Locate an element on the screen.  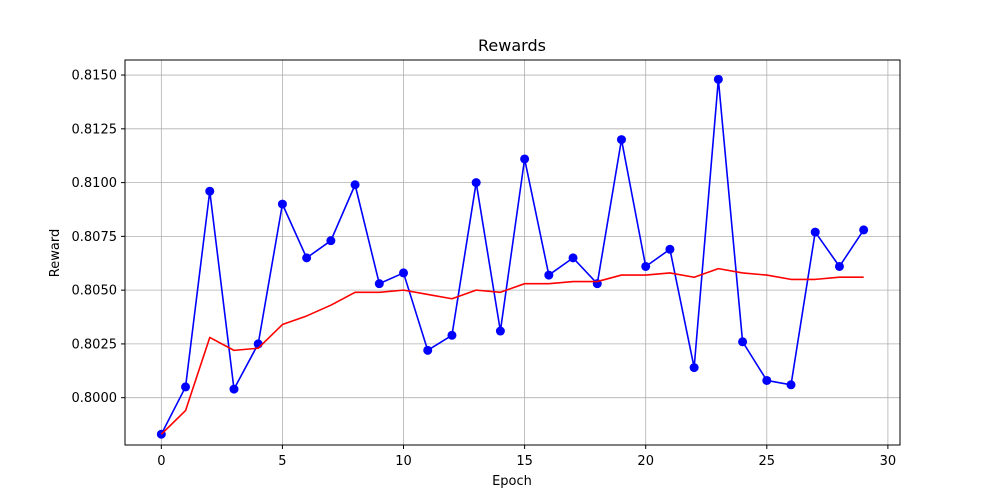
y-tick-label: 0.8100 is located at coordinates (95, 183).